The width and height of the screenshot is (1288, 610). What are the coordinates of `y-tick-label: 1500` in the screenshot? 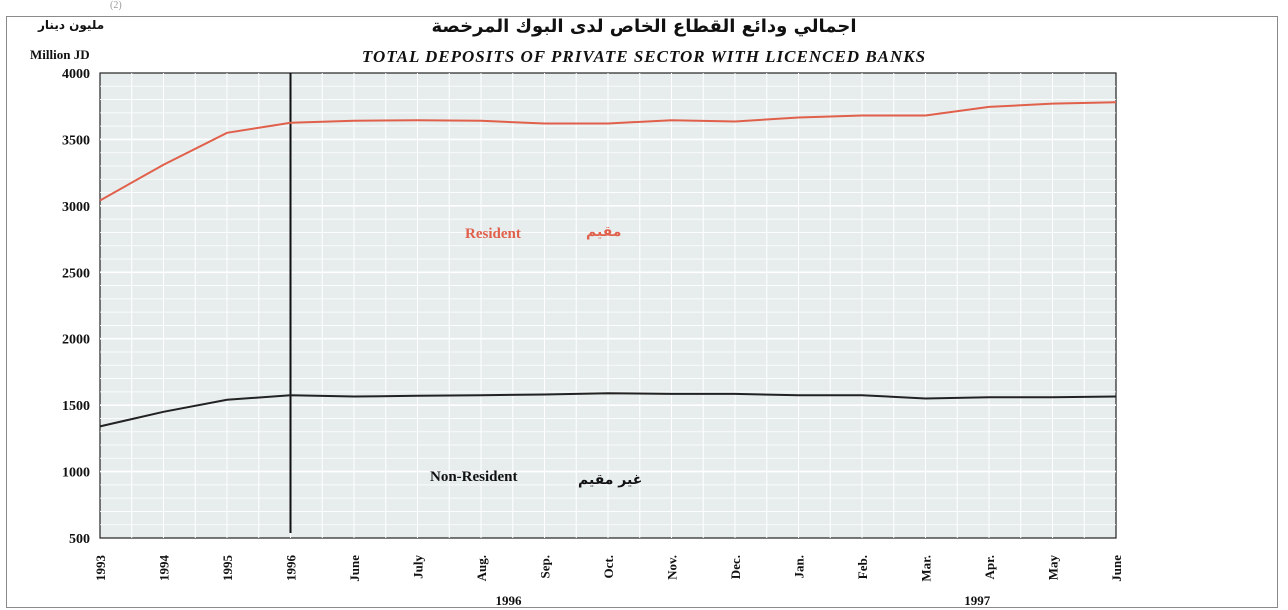 It's located at (76, 406).